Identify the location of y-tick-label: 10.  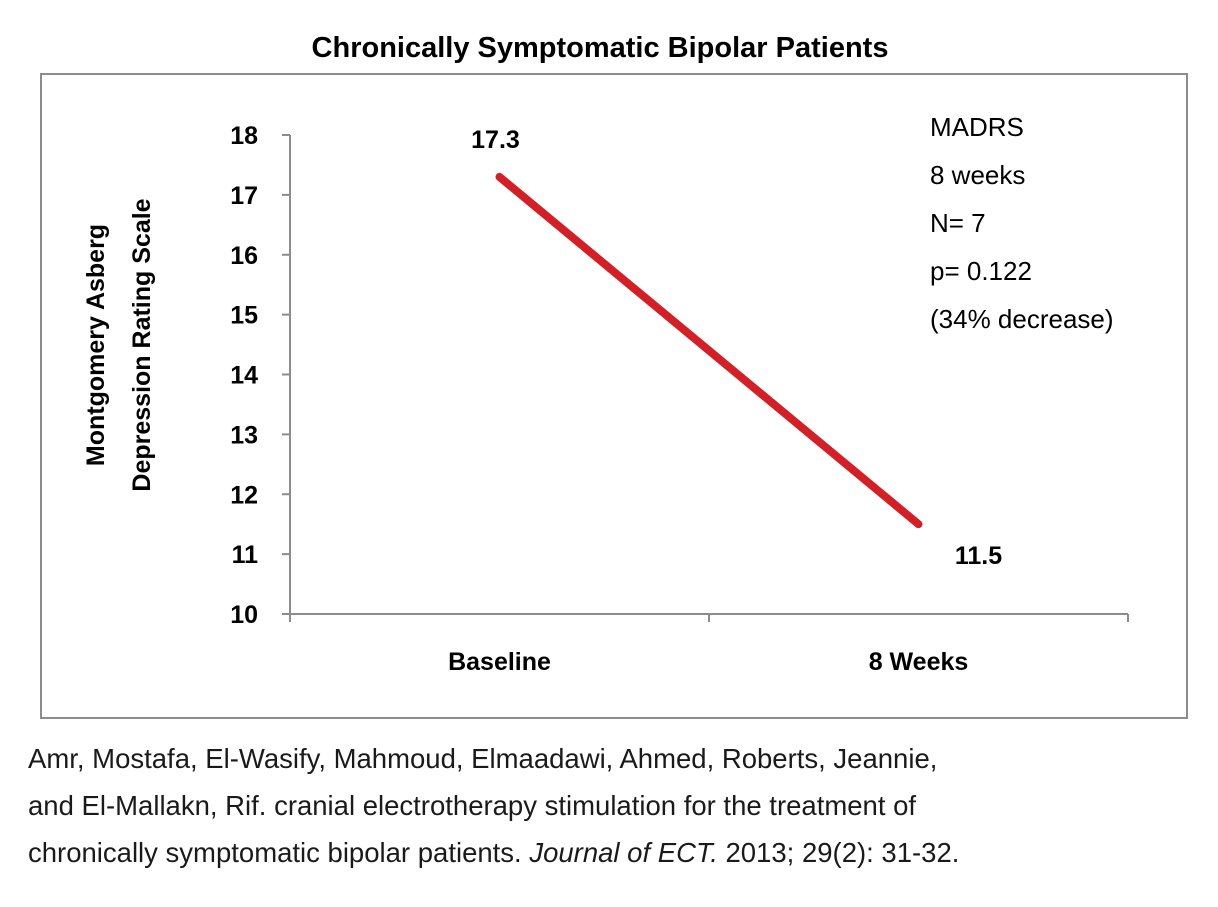
(244, 615).